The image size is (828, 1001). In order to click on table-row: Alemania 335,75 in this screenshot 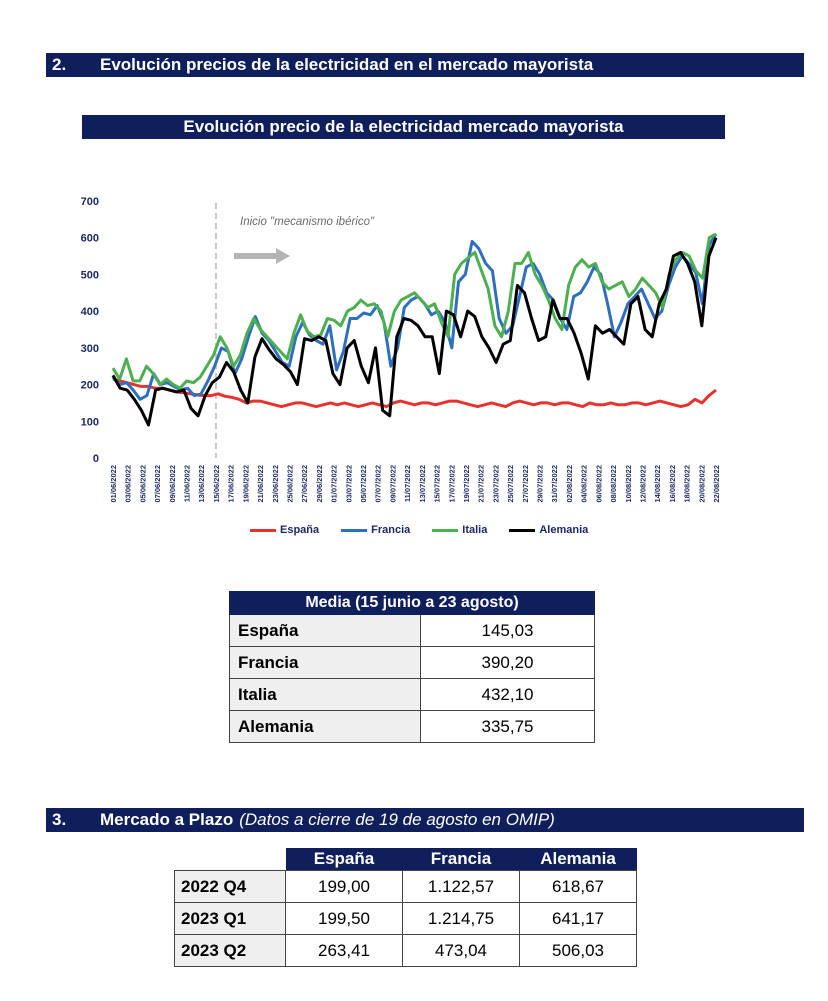, I will do `click(412, 726)`.